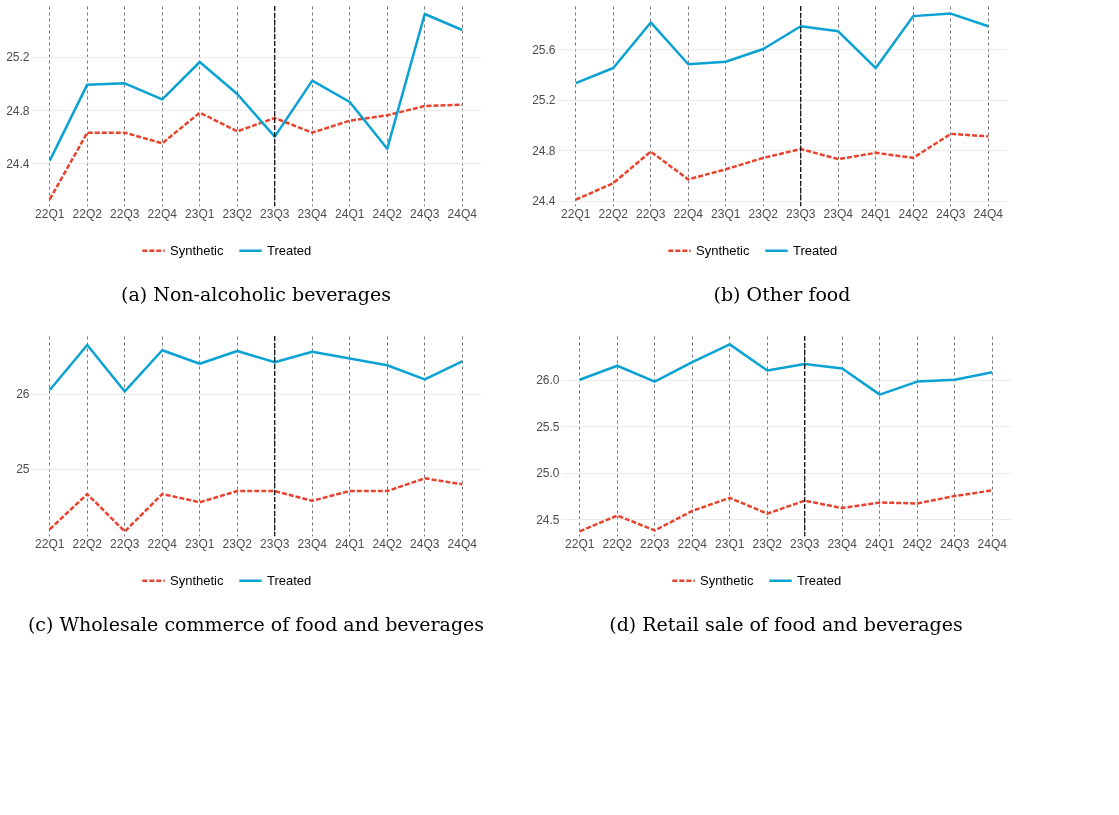  Describe the element at coordinates (786, 624) in the screenshot. I see `text: (d) Retail sale of food and beverages` at that location.